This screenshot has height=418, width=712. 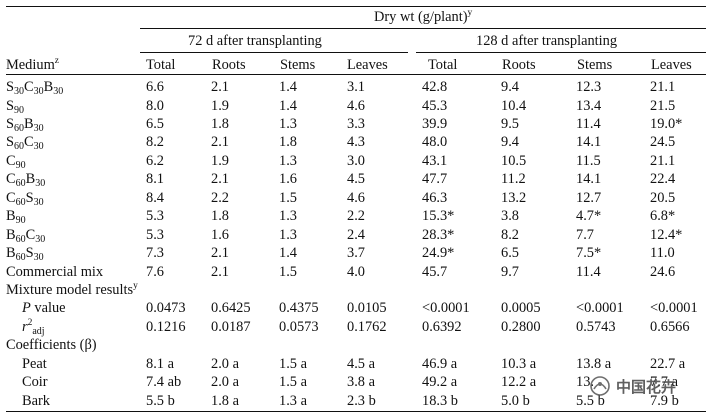 I want to click on table-row-cell: 42.8, so click(x=435, y=87).